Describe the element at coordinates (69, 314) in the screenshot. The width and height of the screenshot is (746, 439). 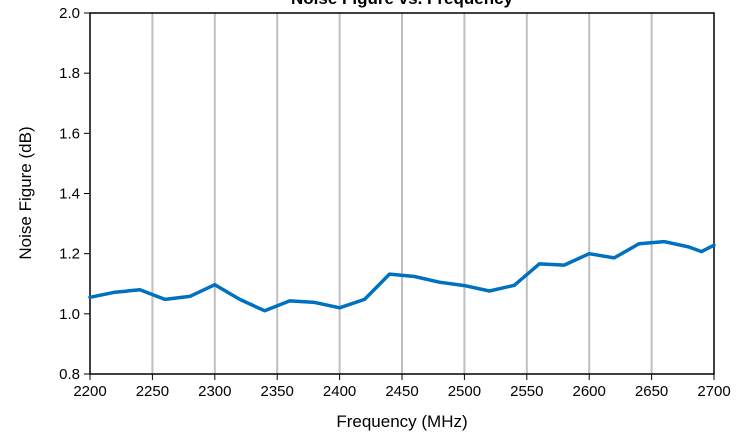
I see `y-tick-label: 1.0` at that location.